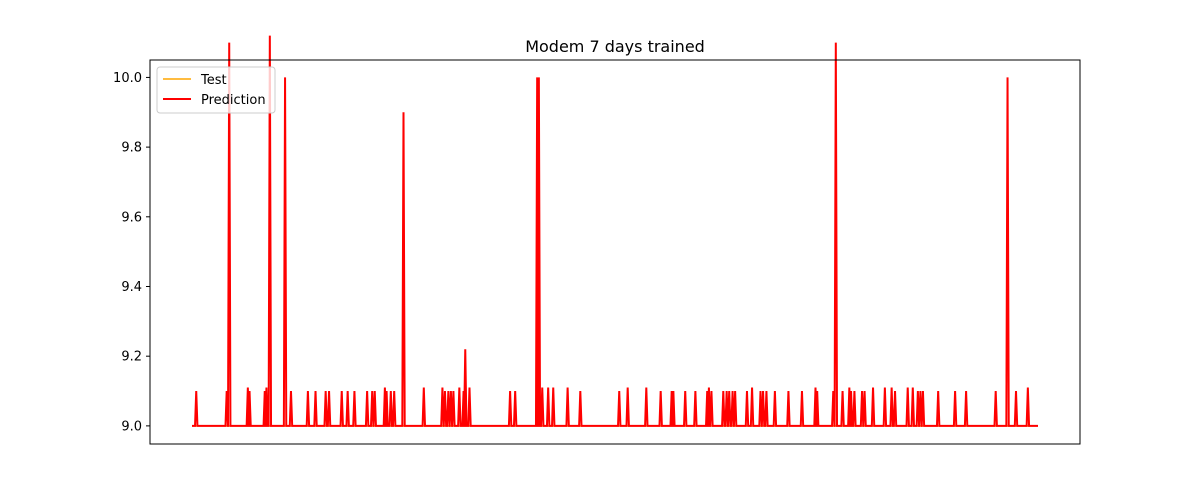 The image size is (1200, 500). What do you see at coordinates (131, 252) in the screenshot?
I see `y-axis: 9.0 9.2 9.4 9.6 9.8 10.0` at bounding box center [131, 252].